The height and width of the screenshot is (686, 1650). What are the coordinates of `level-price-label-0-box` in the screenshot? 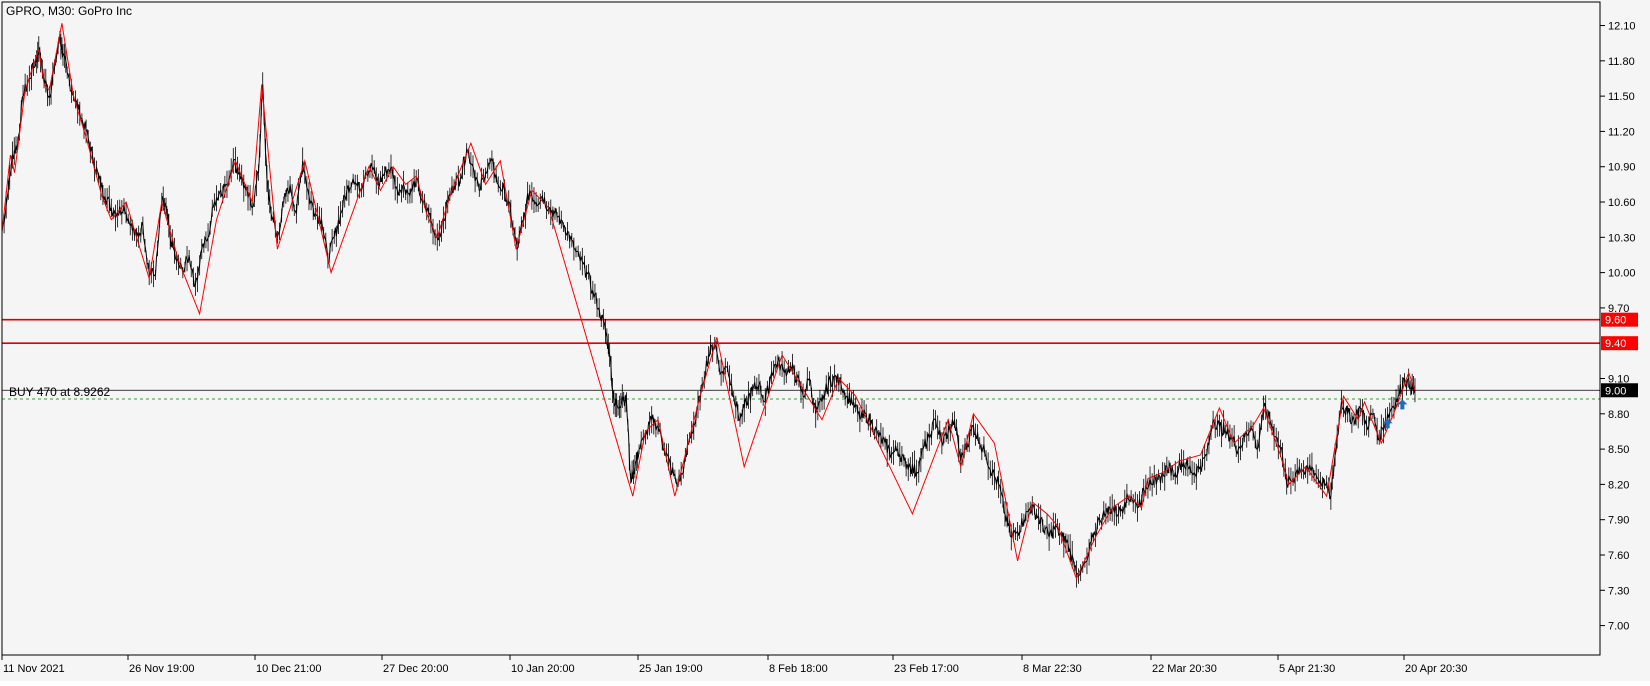 It's located at (1619, 319).